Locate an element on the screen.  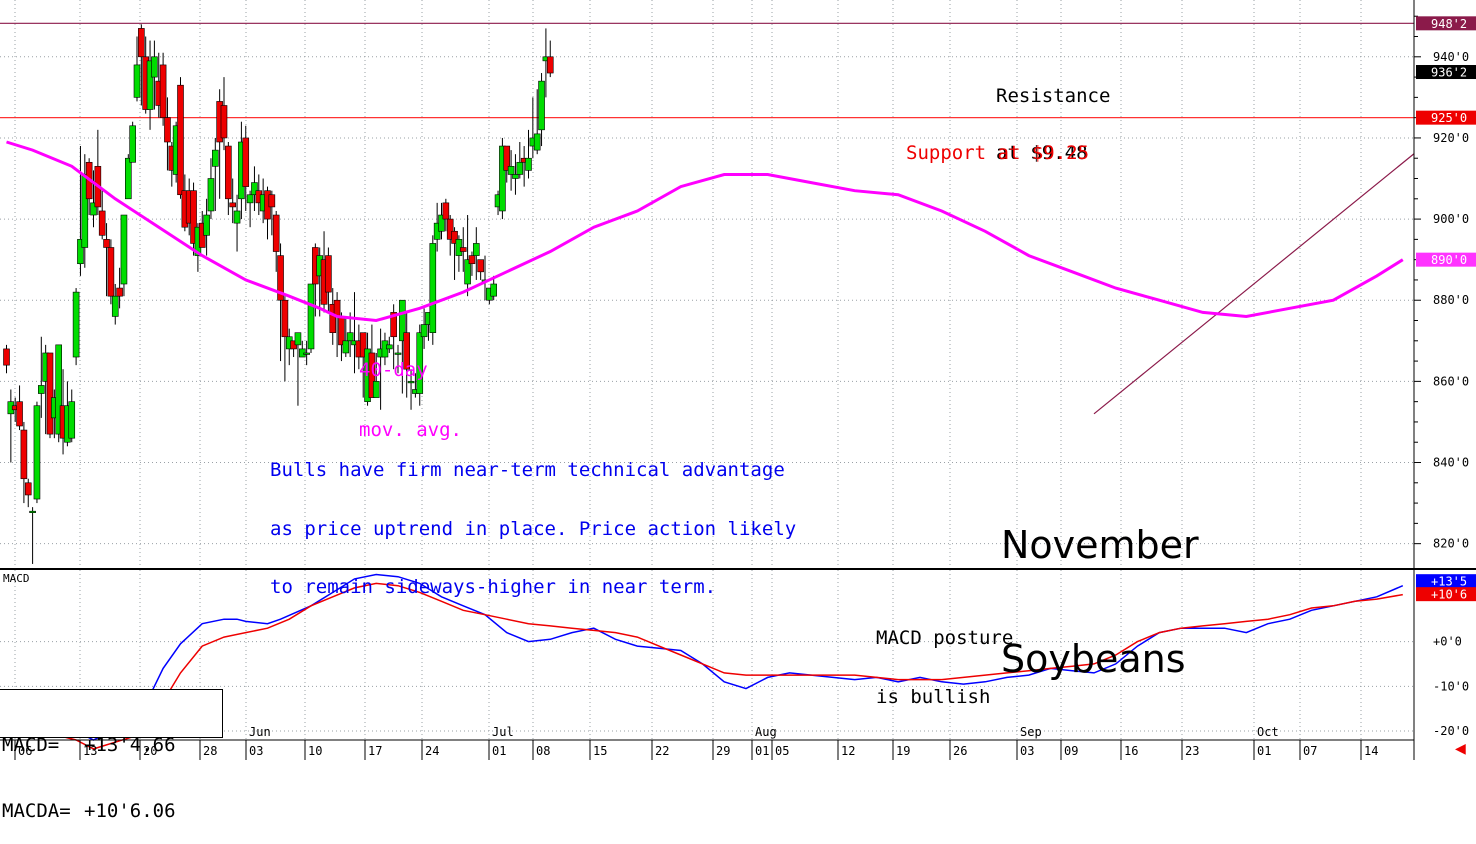
macd-readout-row: MACD= +13'4.66 is located at coordinates (112, 745).